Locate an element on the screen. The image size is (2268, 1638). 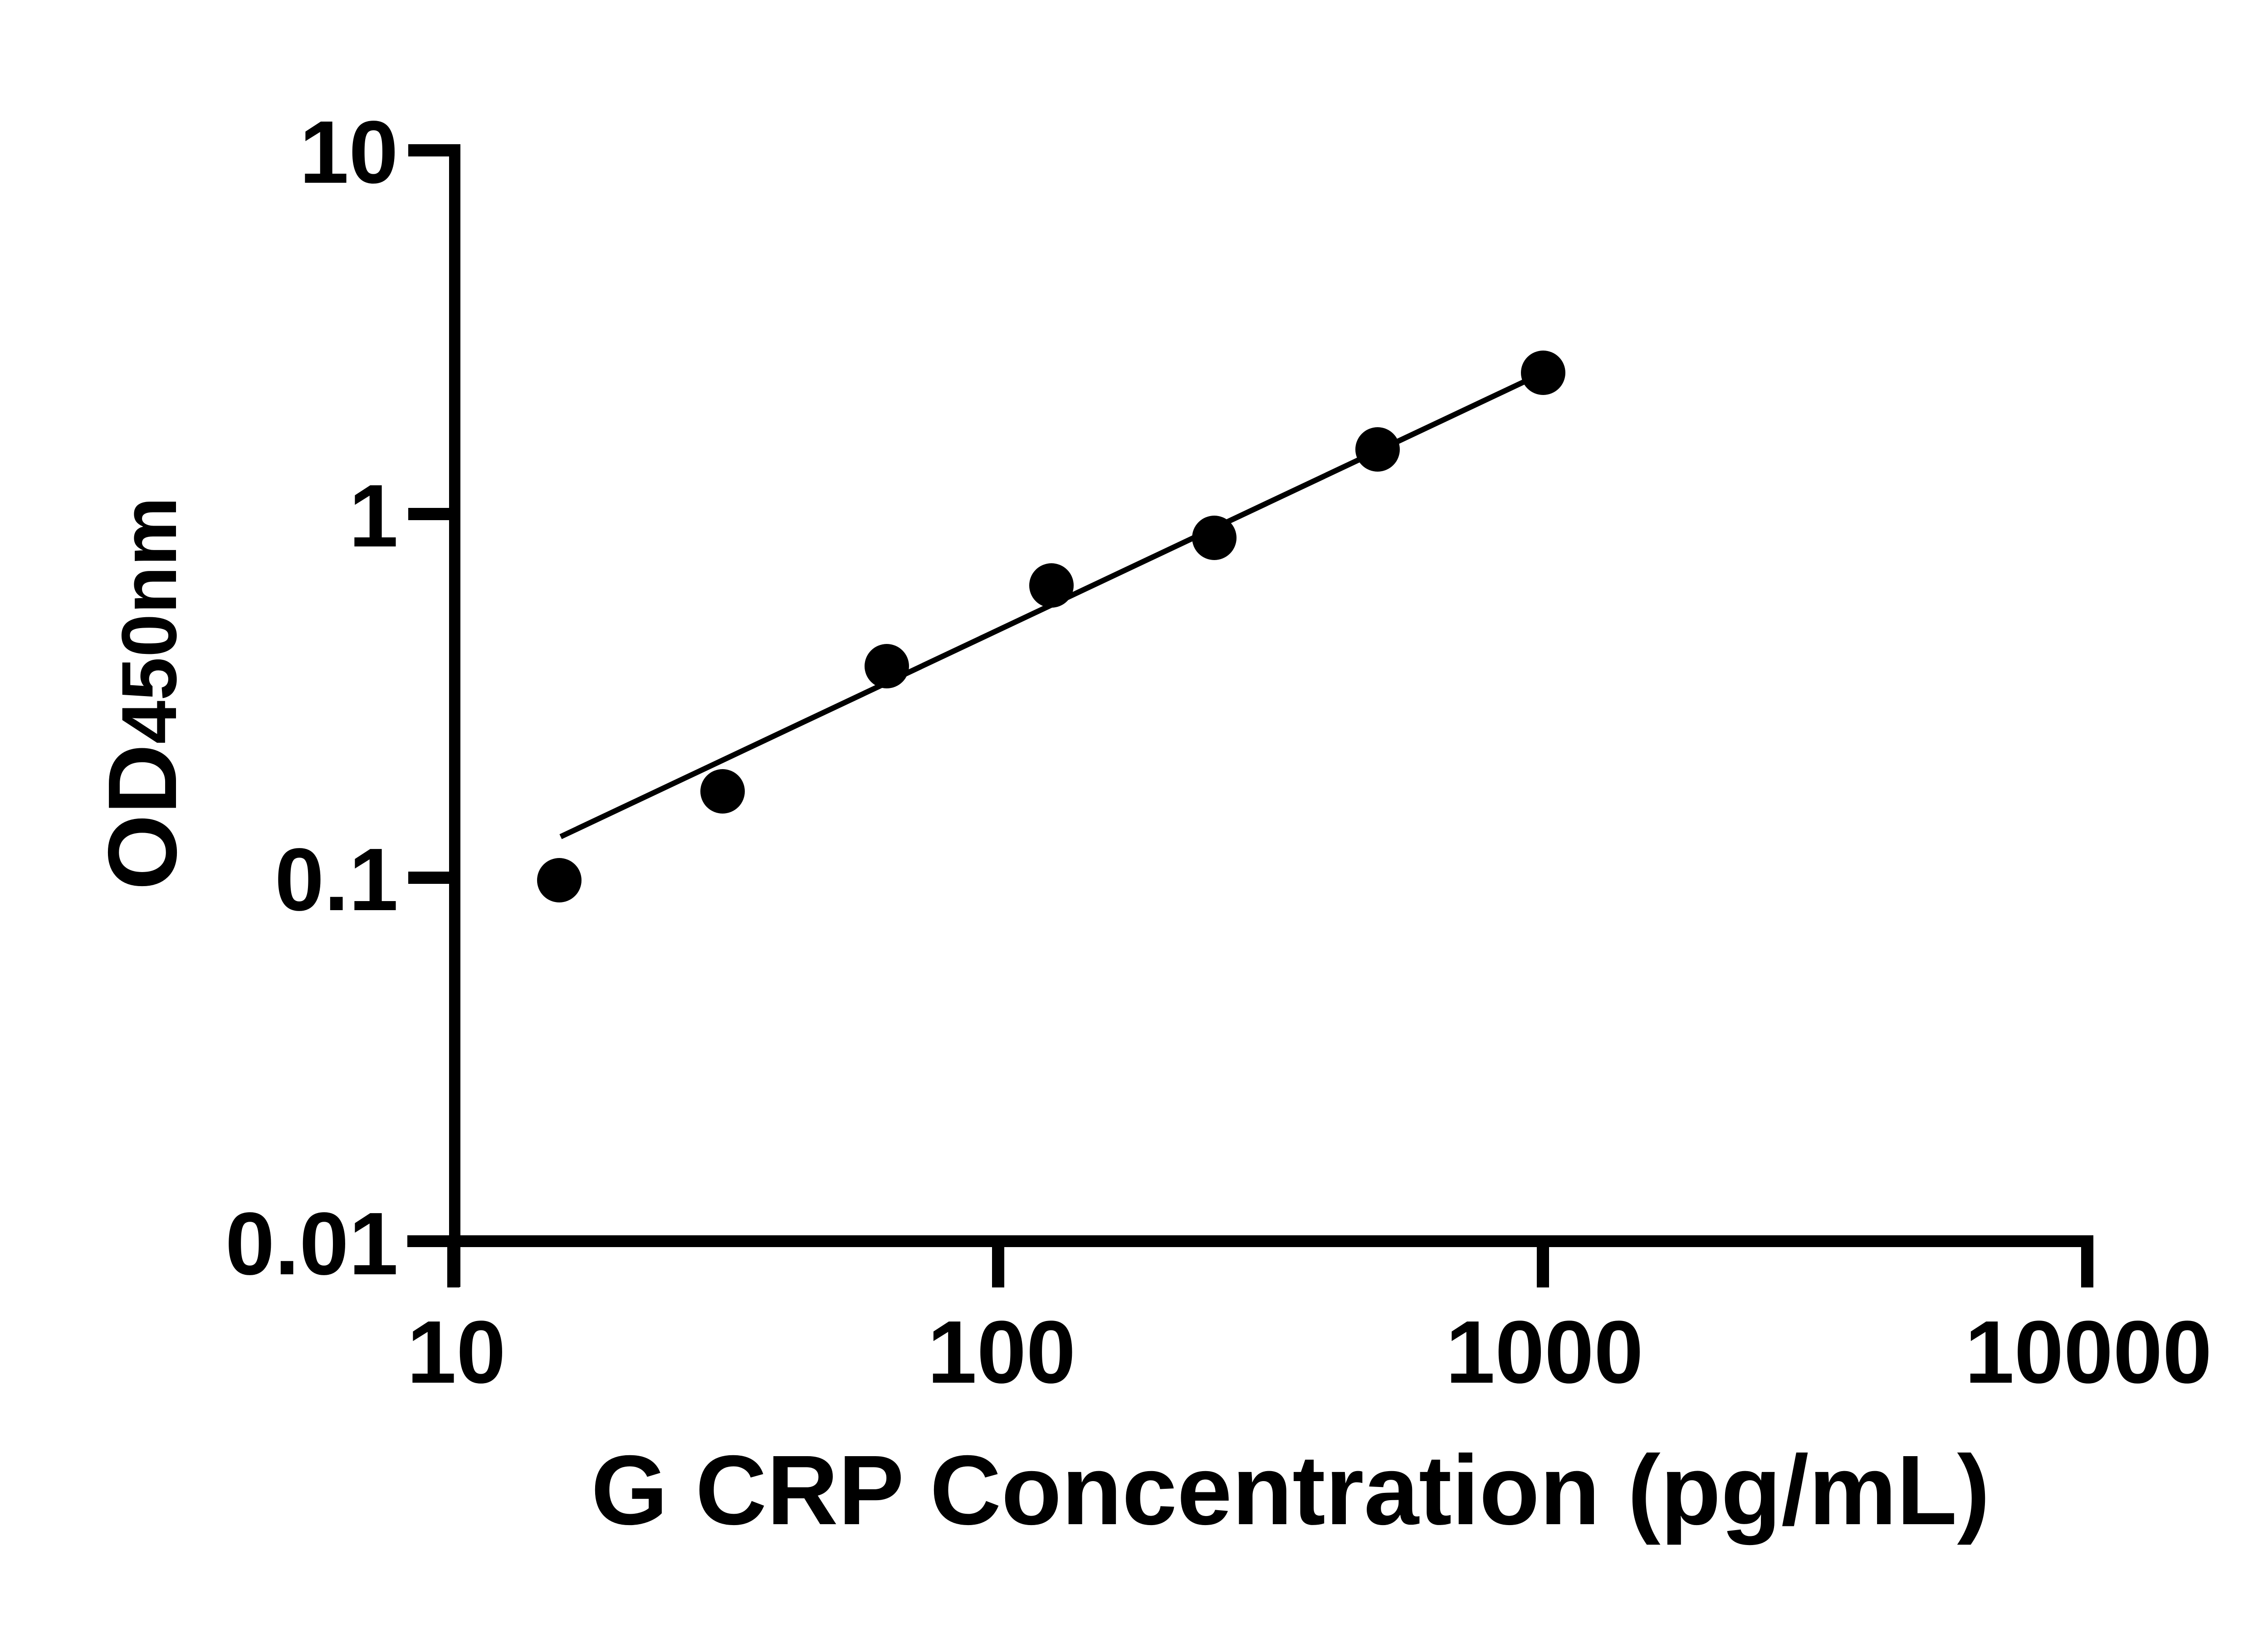
svg-text: 100 is located at coordinates (1001, 1352).